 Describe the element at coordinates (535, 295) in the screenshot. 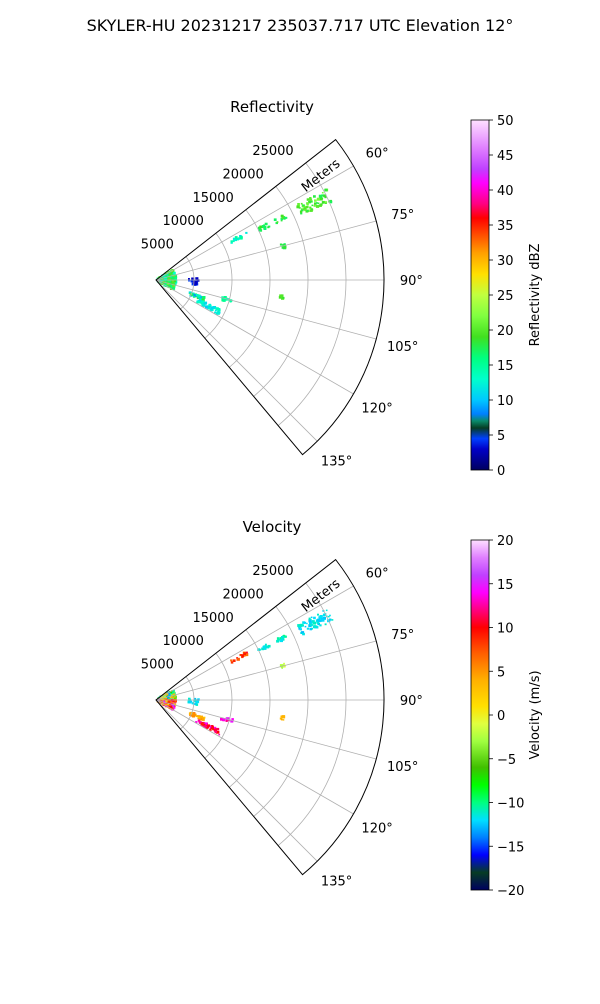

I see `colorbar-label: Reflectivity dBZ` at that location.